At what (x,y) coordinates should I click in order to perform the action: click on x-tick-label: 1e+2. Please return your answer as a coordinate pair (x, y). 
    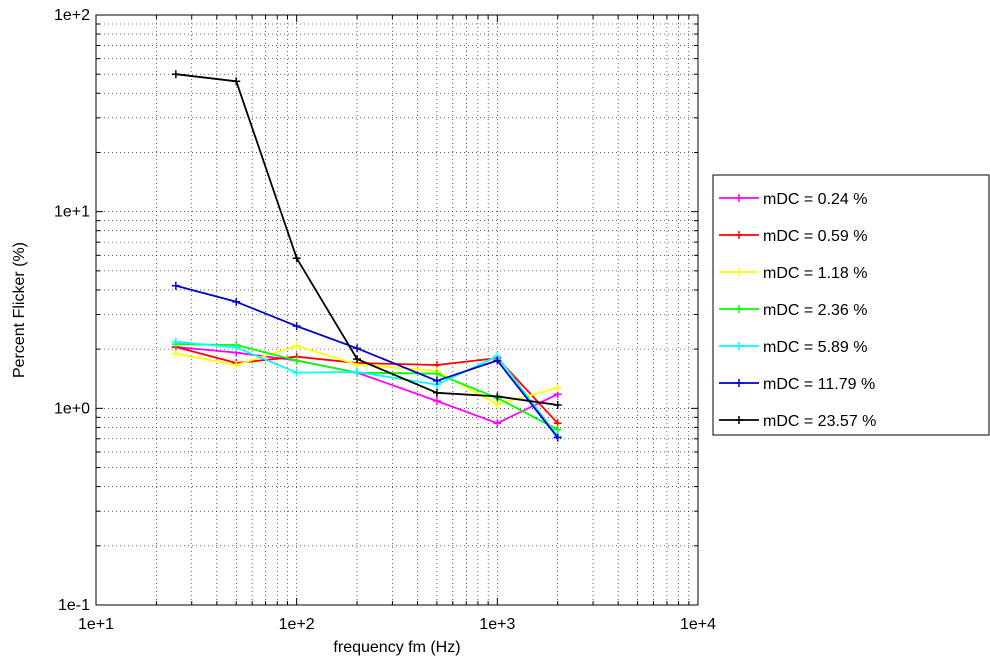
    Looking at the image, I should click on (297, 624).